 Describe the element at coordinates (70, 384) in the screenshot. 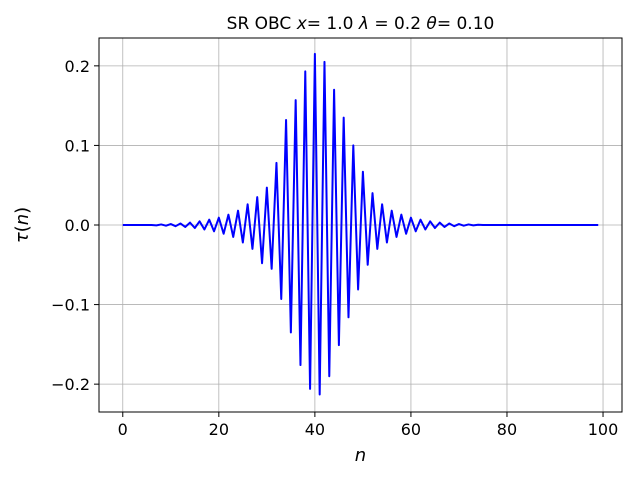

I see `y-tick-label: −0.2` at that location.